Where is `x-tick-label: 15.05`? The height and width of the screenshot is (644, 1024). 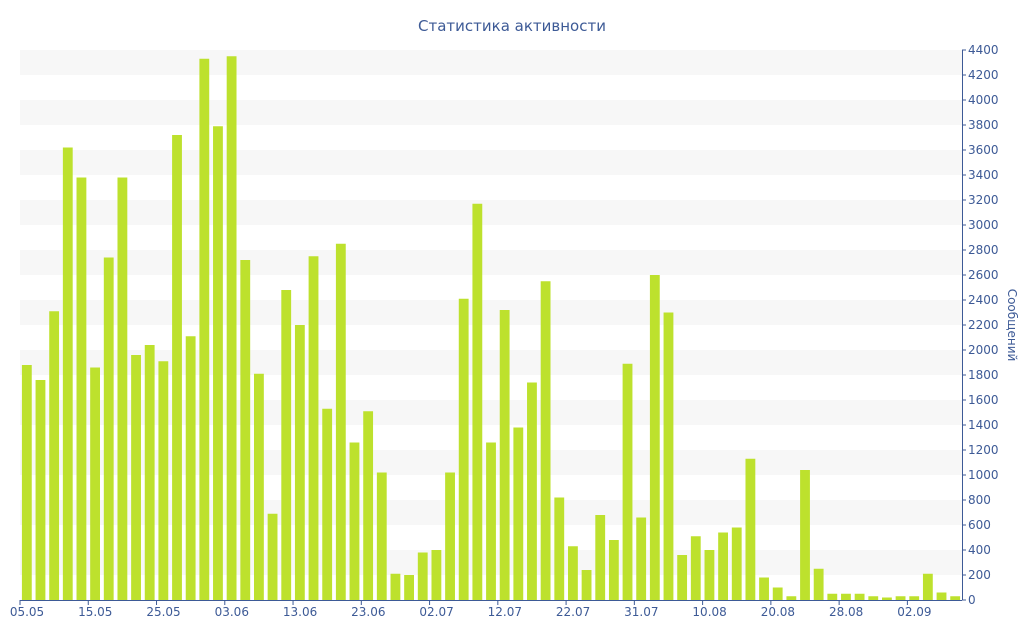 x-tick-label: 15.05 is located at coordinates (95, 612).